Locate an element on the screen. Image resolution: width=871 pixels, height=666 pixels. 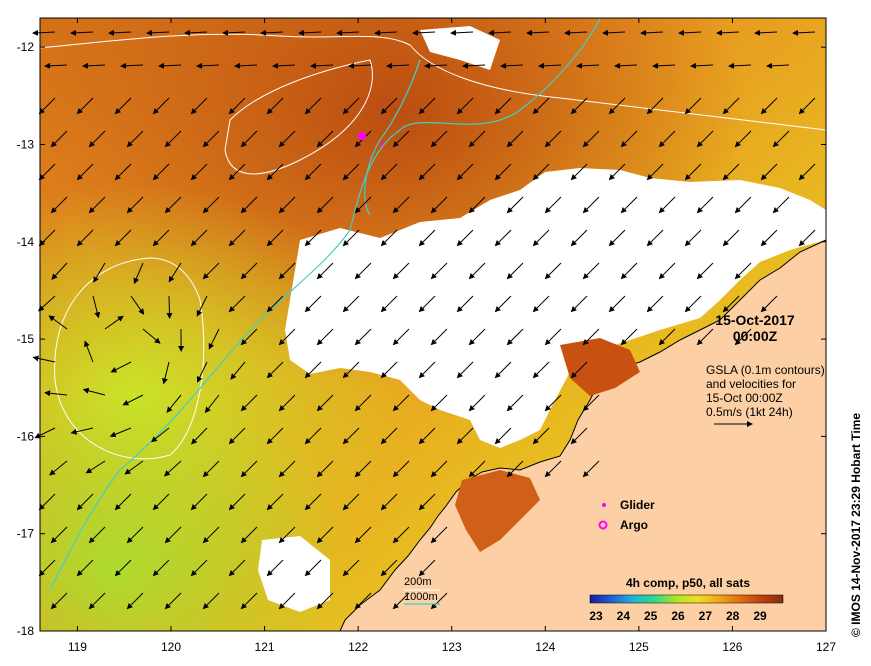
colorbar-tick-label: 27 is located at coordinates (706, 616).